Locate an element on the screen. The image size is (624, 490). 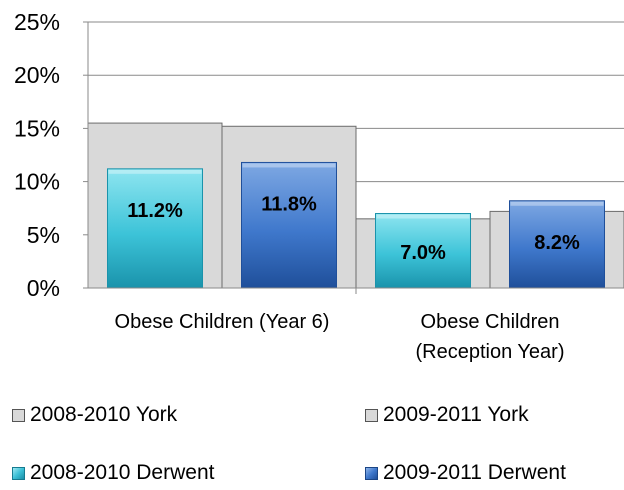
y-tick-label: 5% is located at coordinates (43, 235).